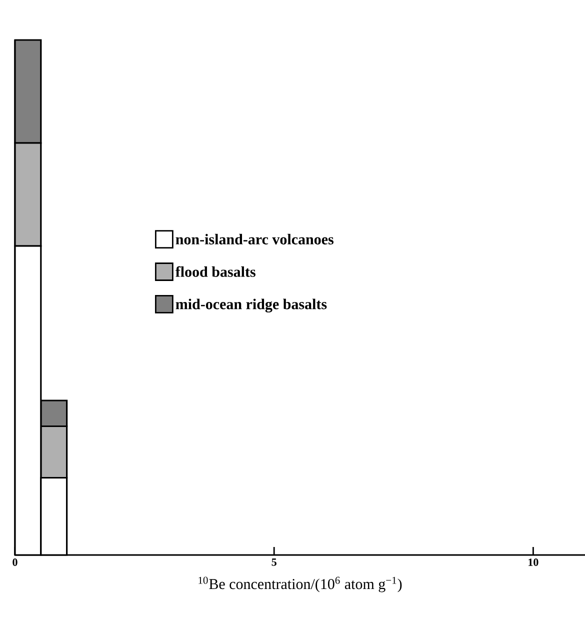 The height and width of the screenshot is (628, 585). What do you see at coordinates (15, 562) in the screenshot?
I see `x-tick-label: 0` at bounding box center [15, 562].